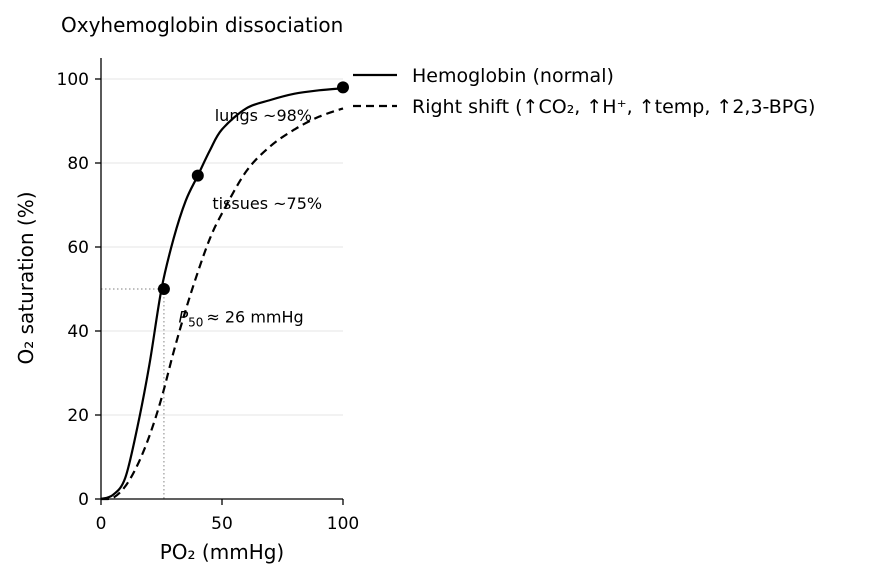 This screenshot has height=580, width=877. Describe the element at coordinates (267, 203) in the screenshot. I see `annotation-1: tissues ~75%` at that location.